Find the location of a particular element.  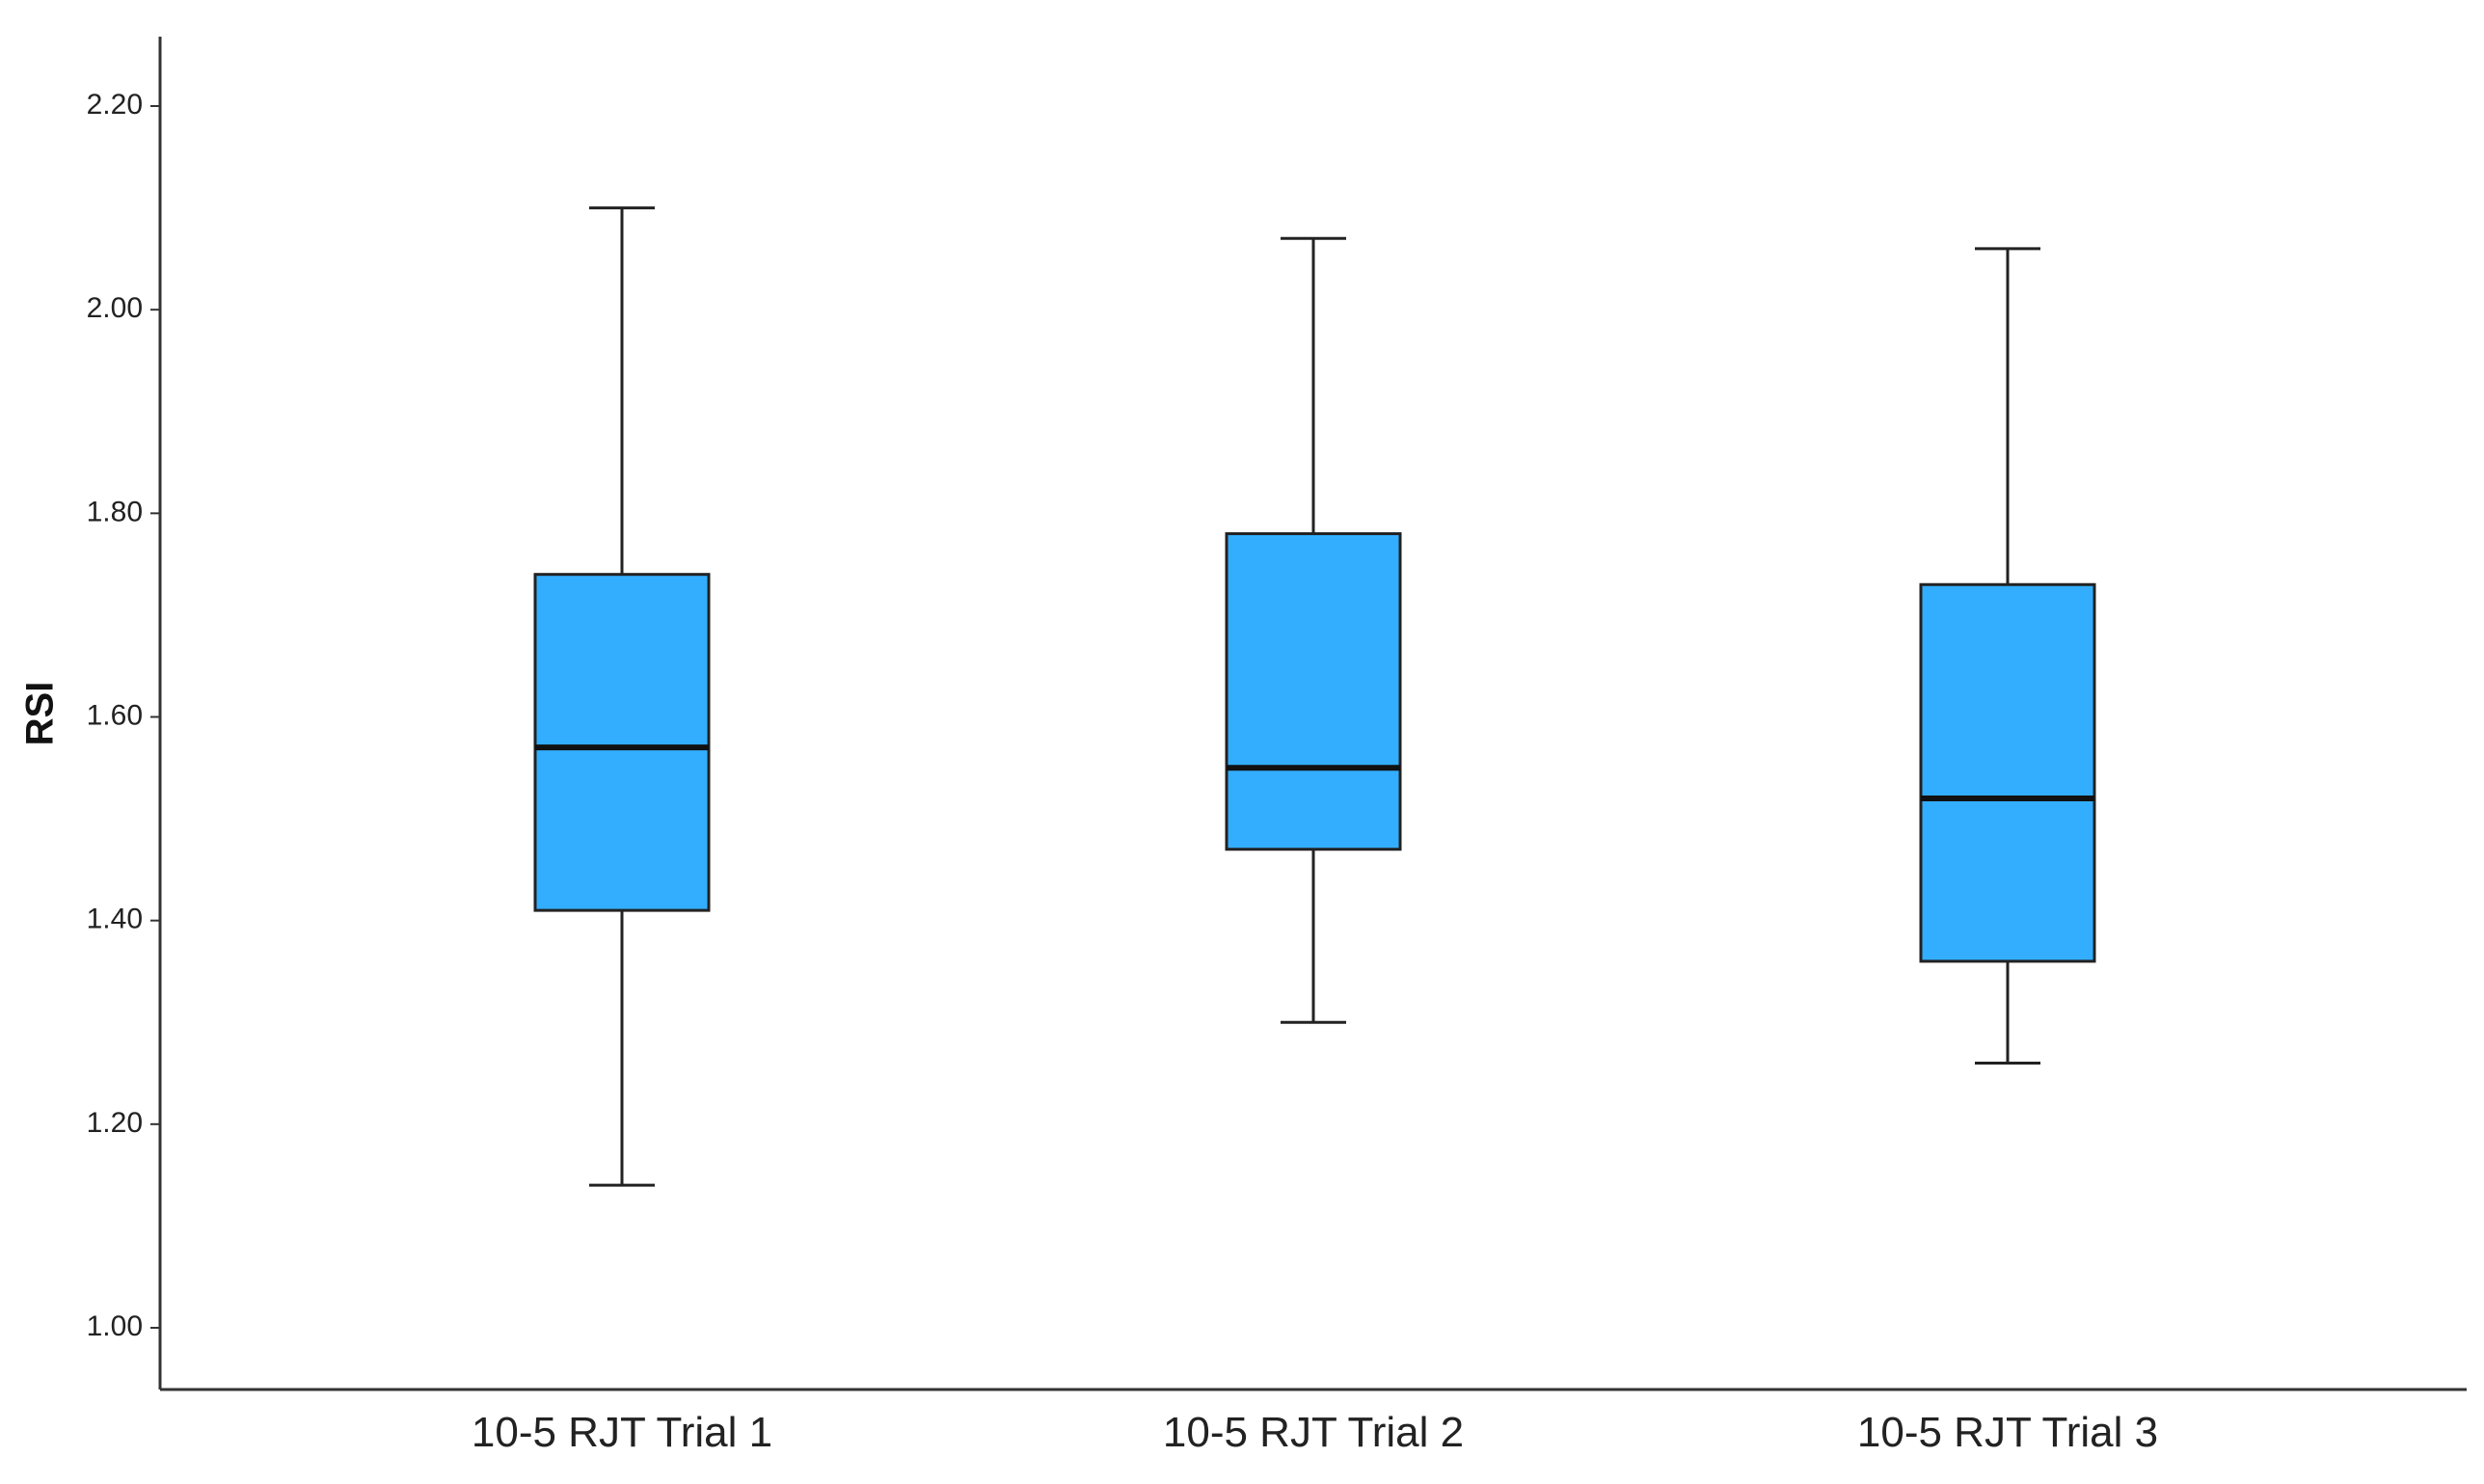

x-category-label: 10-5 RJT Trial 1 is located at coordinates (622, 1432).